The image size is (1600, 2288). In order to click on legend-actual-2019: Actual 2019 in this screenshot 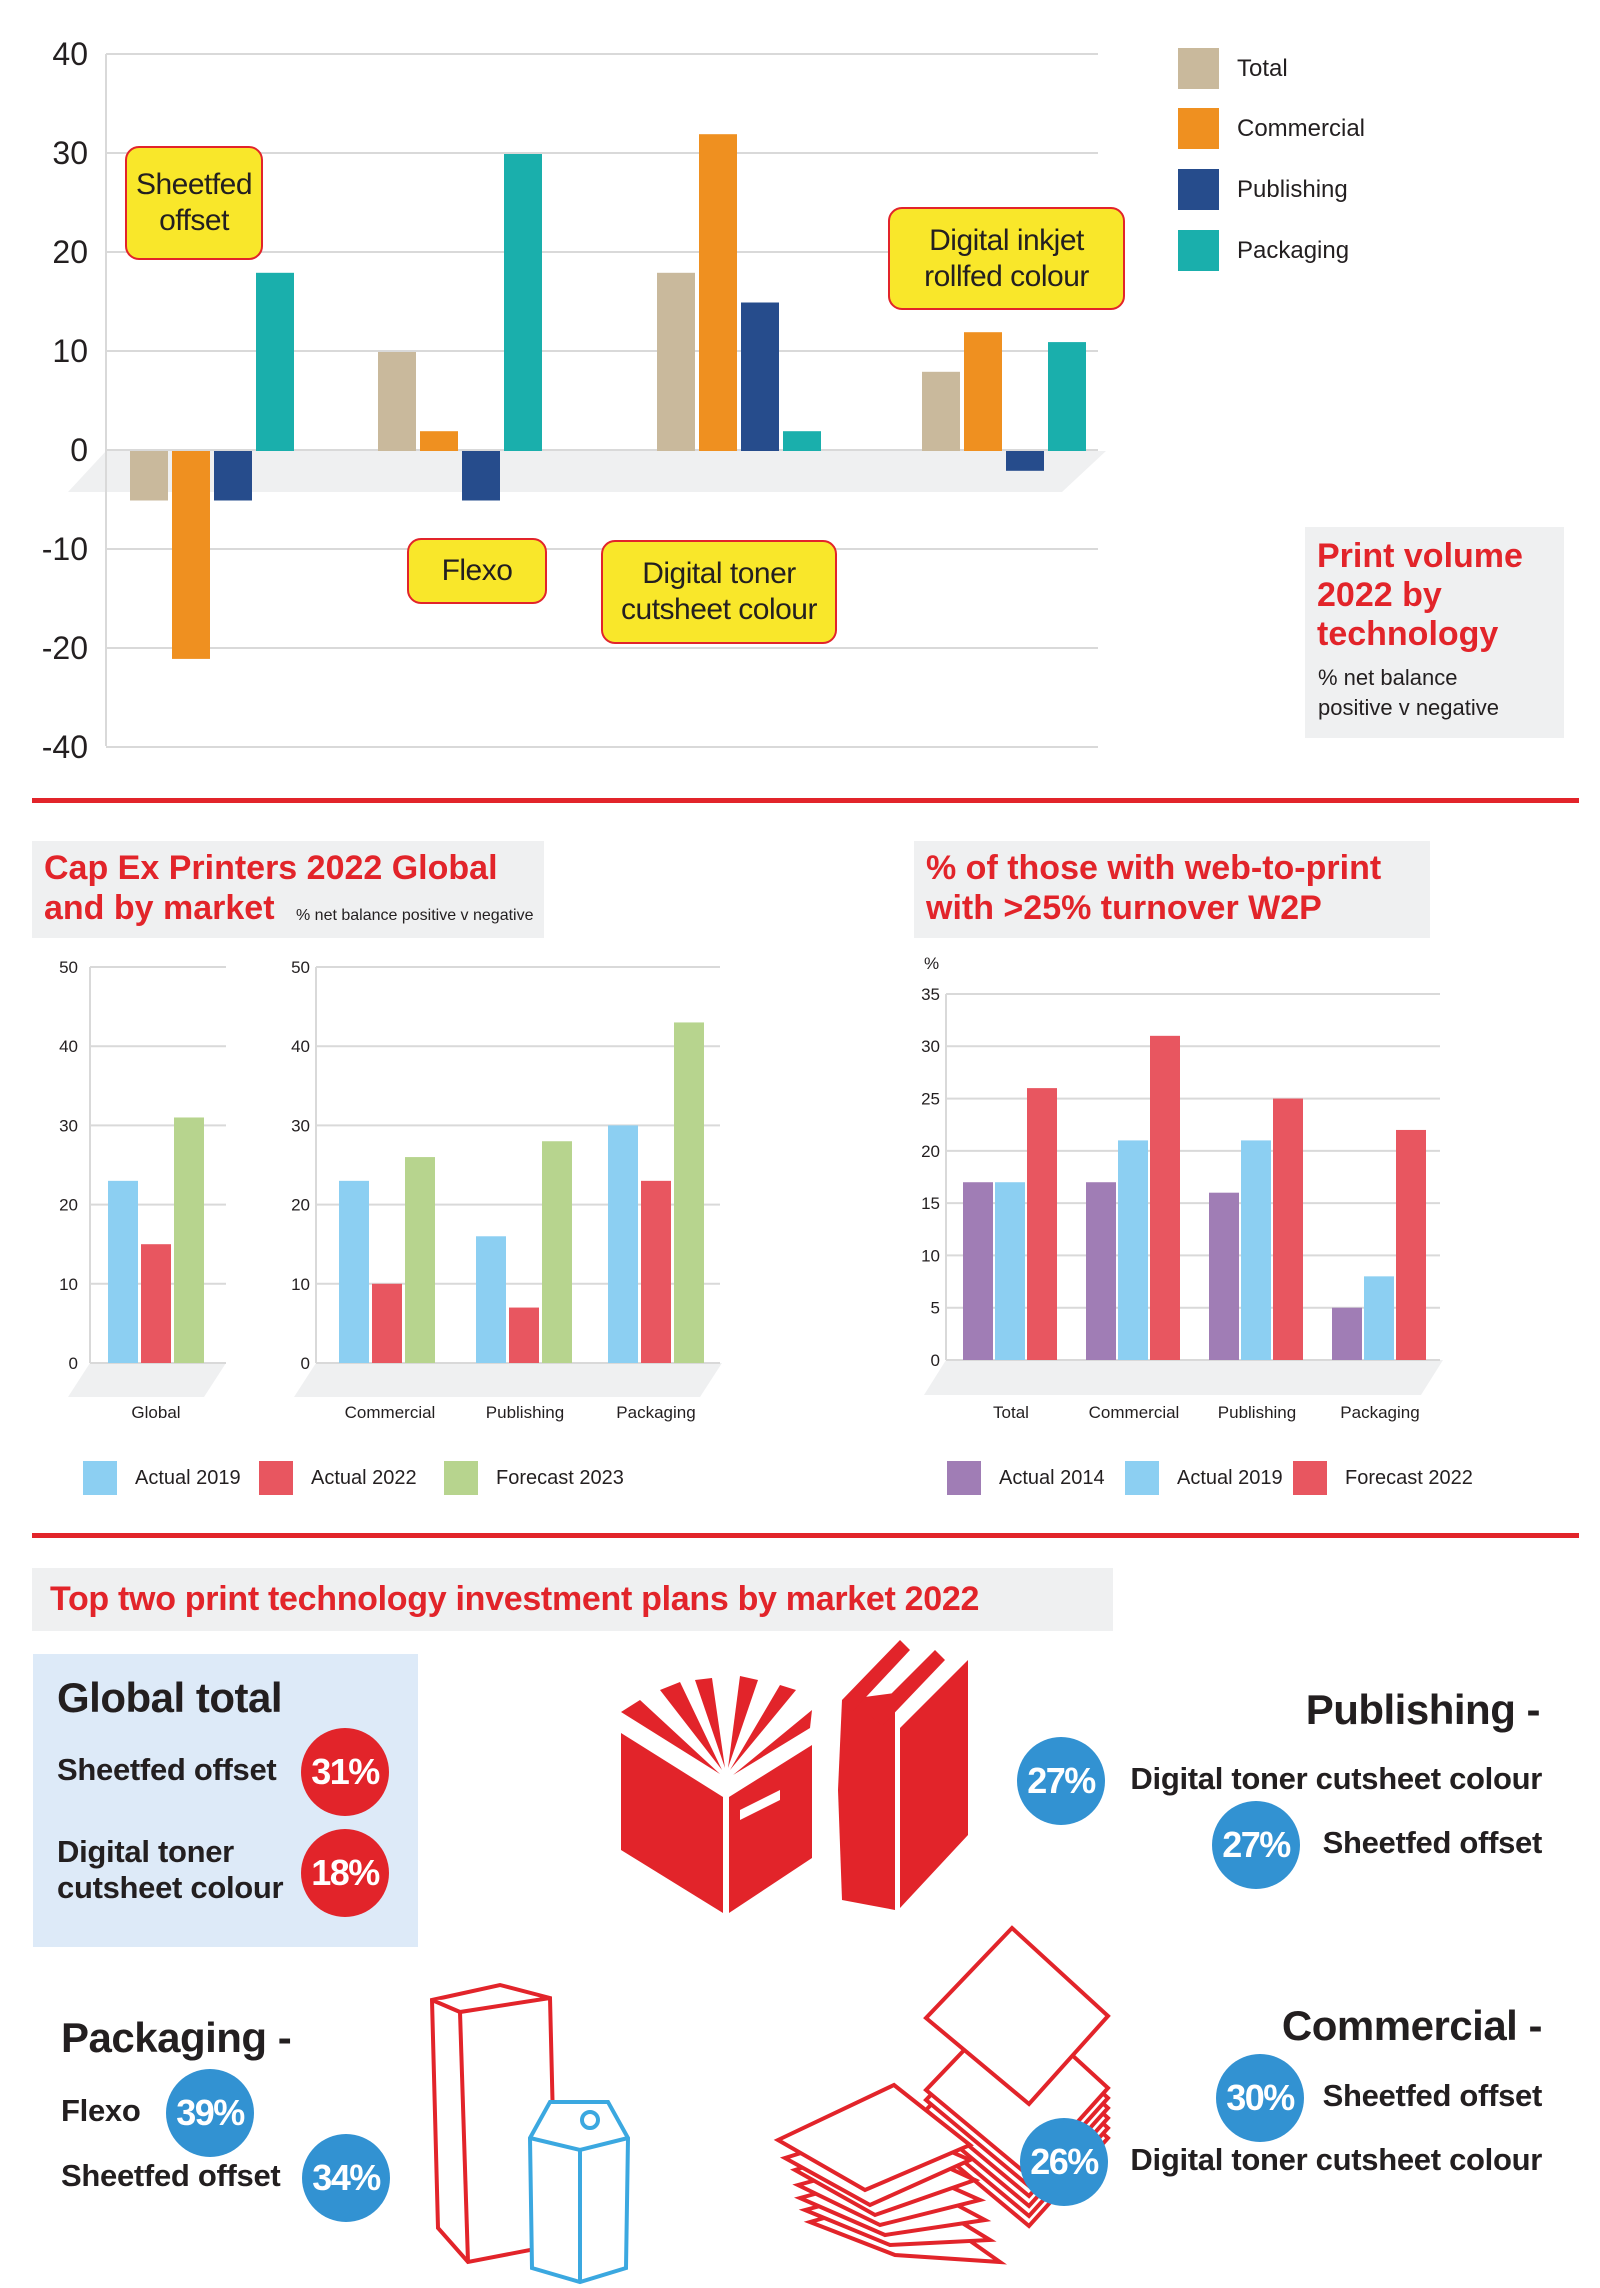, I will do `click(162, 1478)`.